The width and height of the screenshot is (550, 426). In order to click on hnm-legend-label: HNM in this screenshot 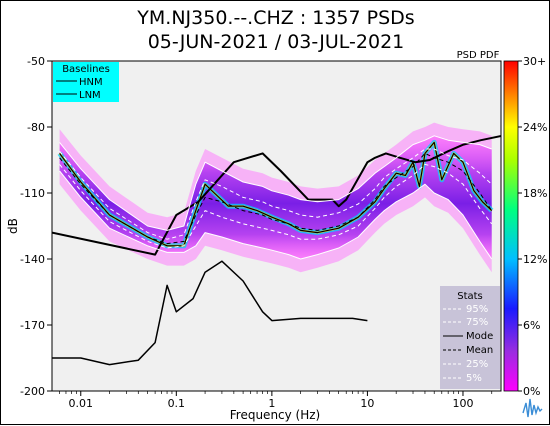, I will do `click(91, 82)`.